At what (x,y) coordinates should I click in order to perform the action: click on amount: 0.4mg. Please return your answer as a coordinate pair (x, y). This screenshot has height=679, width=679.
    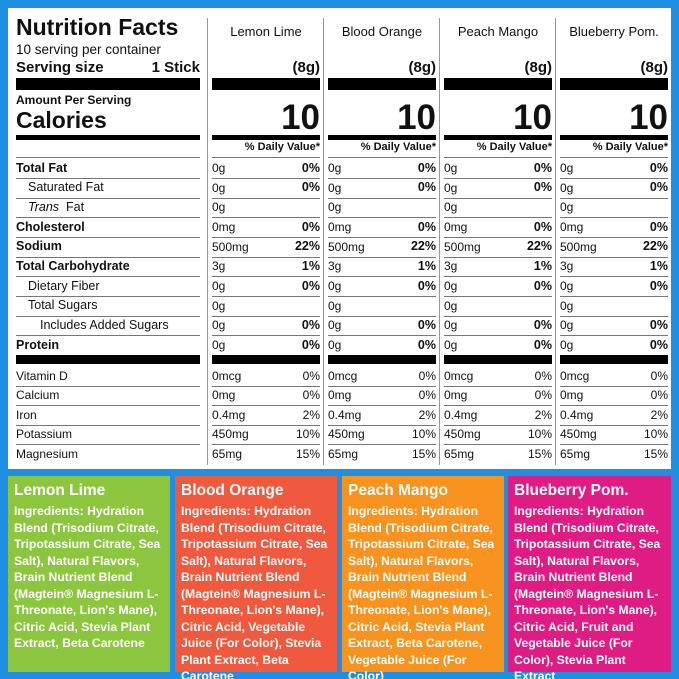
    Looking at the image, I should click on (577, 414).